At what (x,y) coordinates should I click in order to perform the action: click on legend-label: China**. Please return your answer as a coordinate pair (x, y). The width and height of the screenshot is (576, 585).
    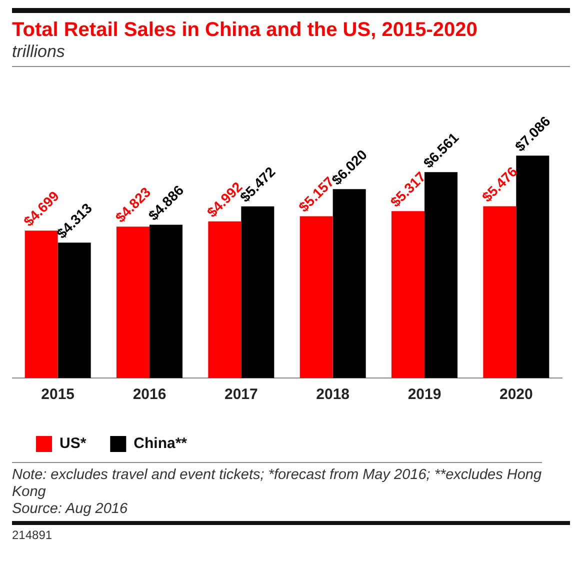
    Looking at the image, I should click on (161, 443).